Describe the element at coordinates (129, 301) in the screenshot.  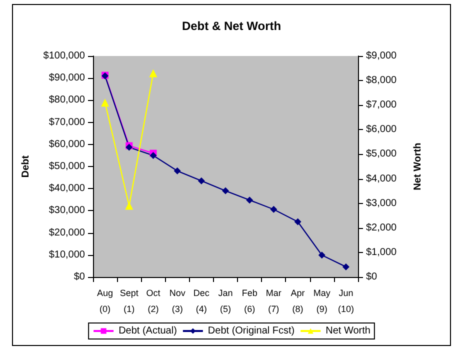
I see `x-tick-label: Sept (1)` at that location.